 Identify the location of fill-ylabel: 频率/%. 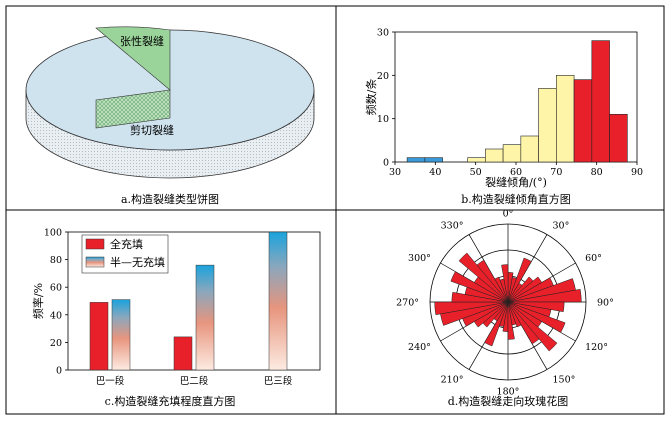
(38, 301).